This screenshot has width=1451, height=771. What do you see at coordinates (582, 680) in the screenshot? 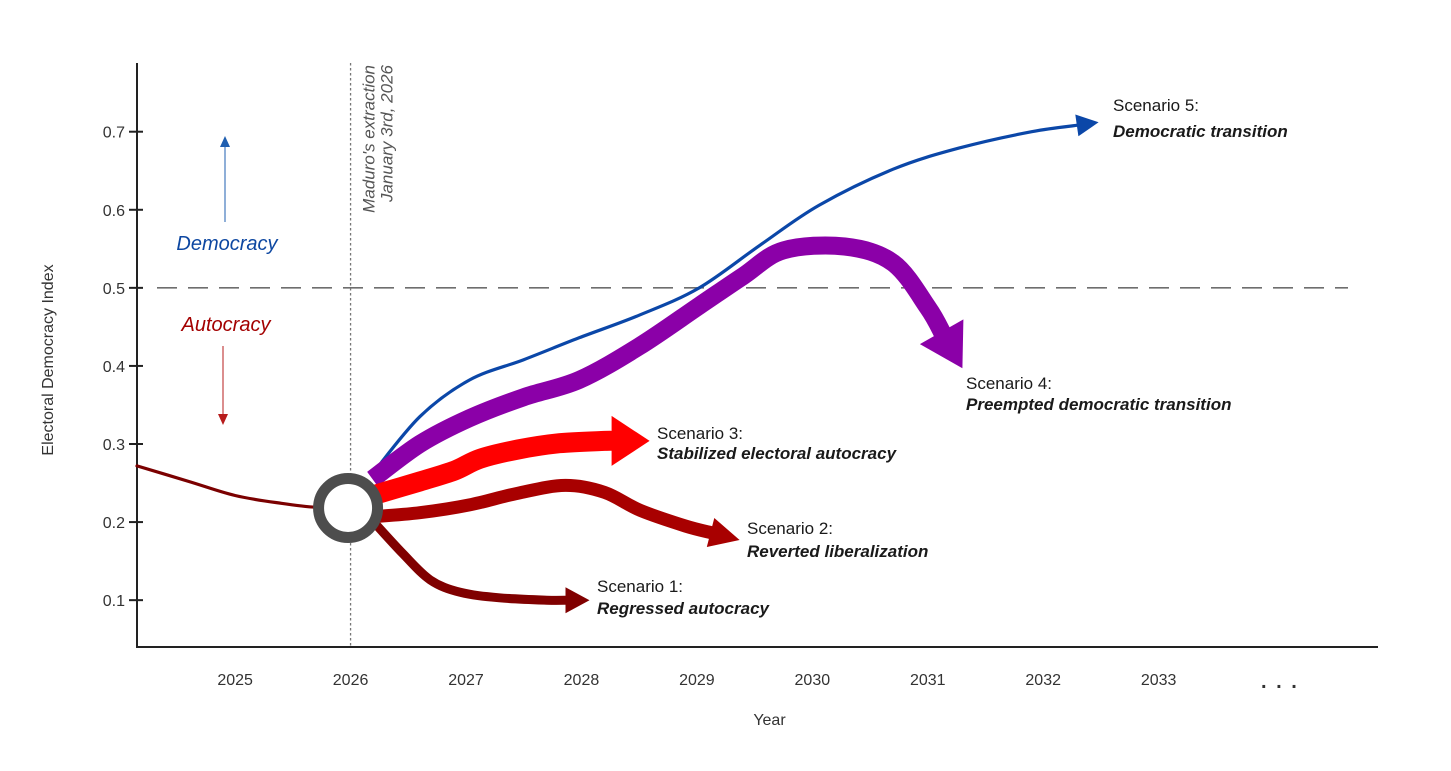
I see `x-tick-label: 2028` at bounding box center [582, 680].